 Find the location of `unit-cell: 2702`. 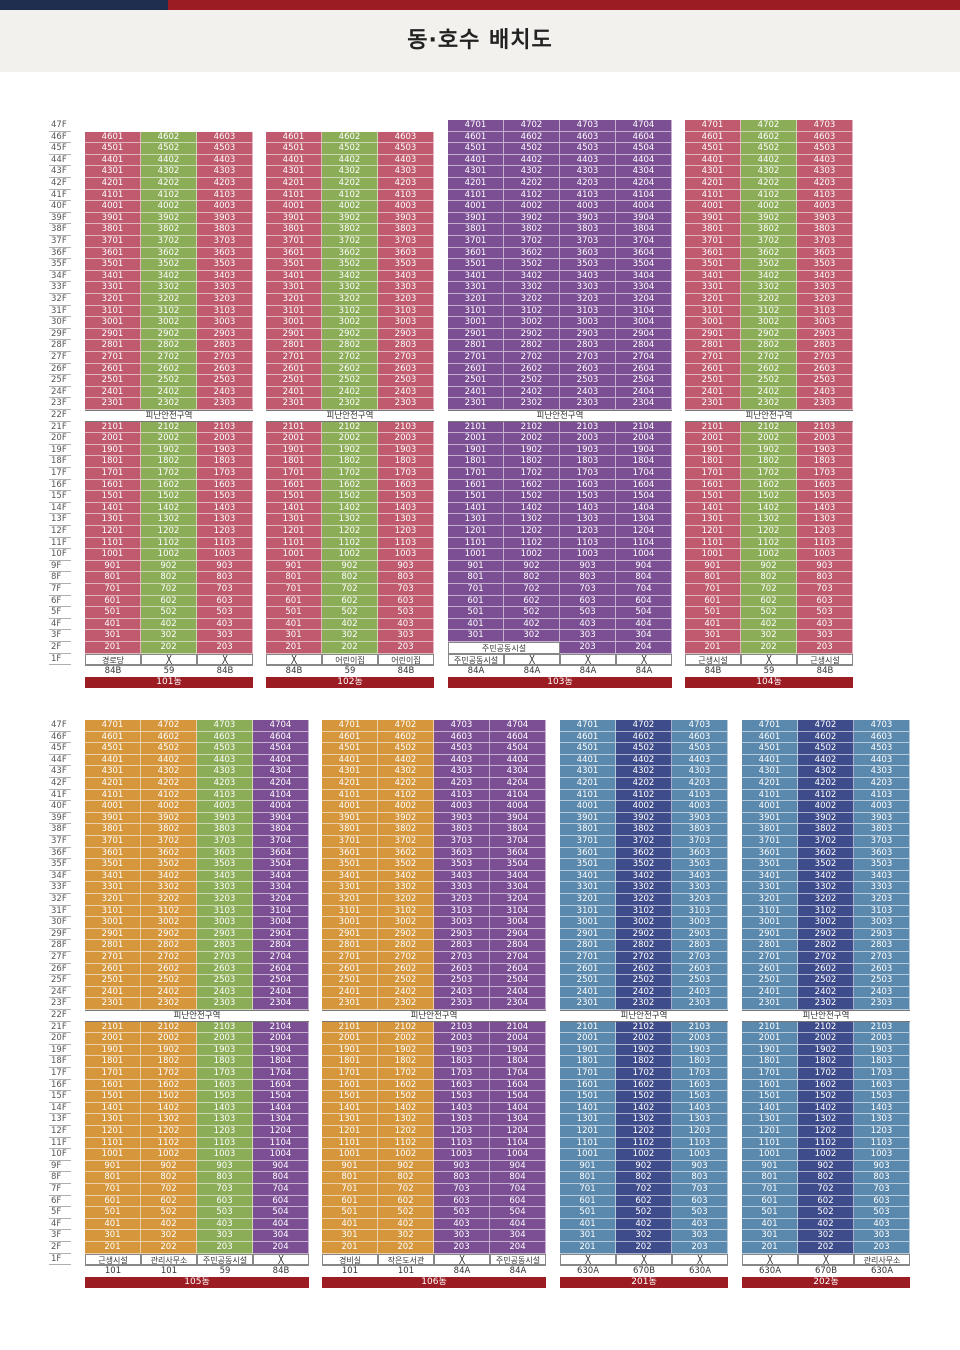

unit-cell: 2702 is located at coordinates (350, 358).